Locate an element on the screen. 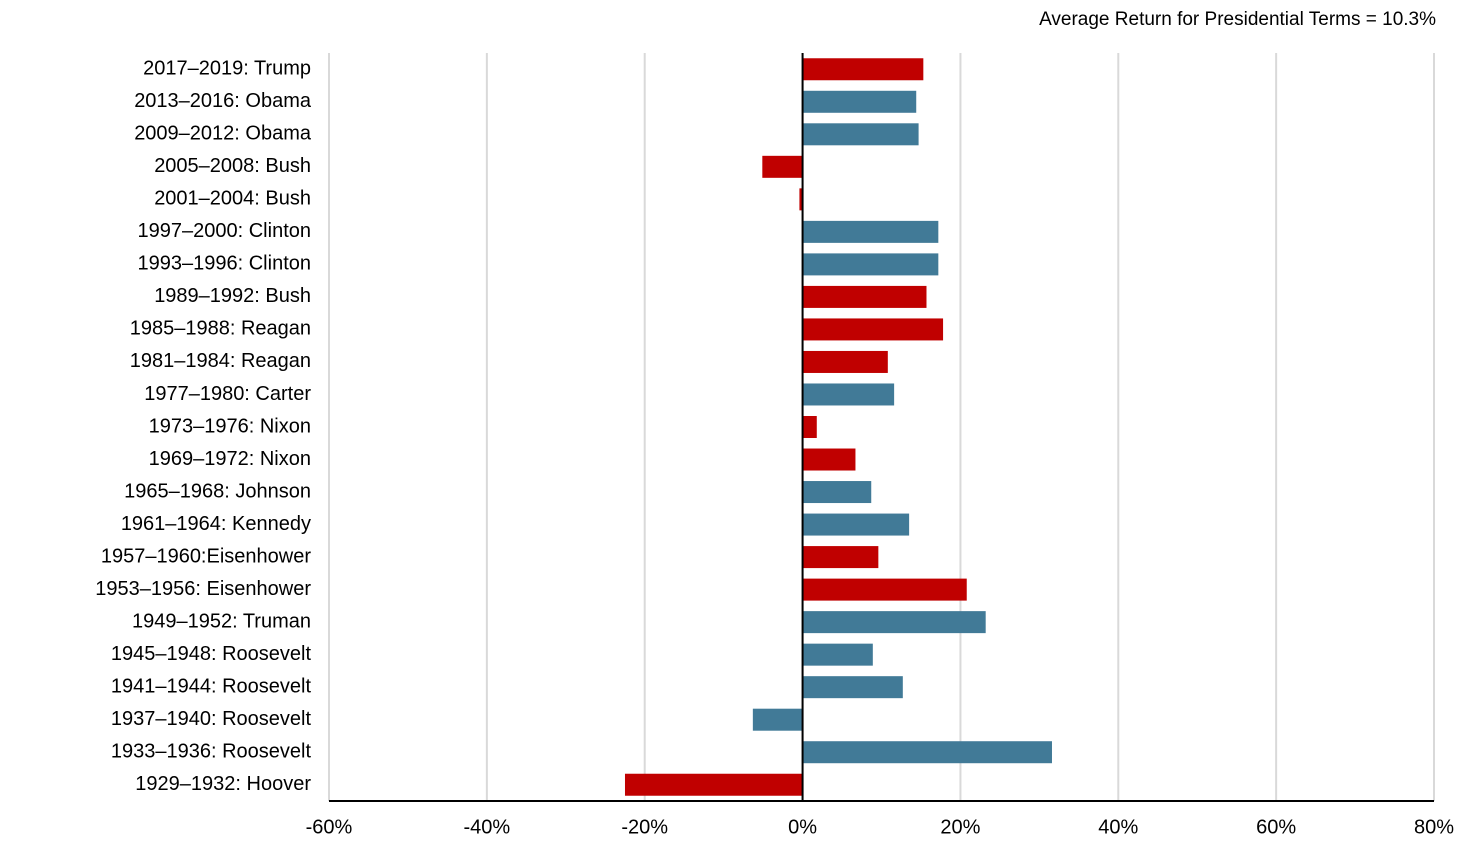 This screenshot has height=855, width=1478. y-tick-label: 2001–2004: Bush is located at coordinates (232, 199).